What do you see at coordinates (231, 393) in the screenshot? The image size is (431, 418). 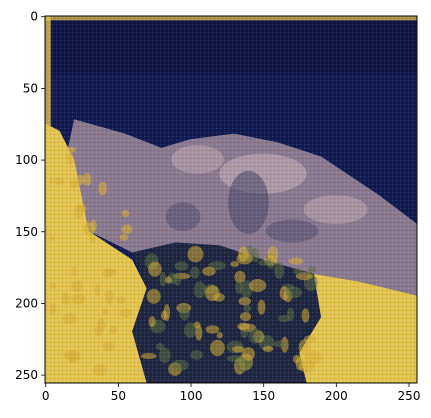 I see `x-axis: 0 50 100 150 200 250` at bounding box center [231, 393].